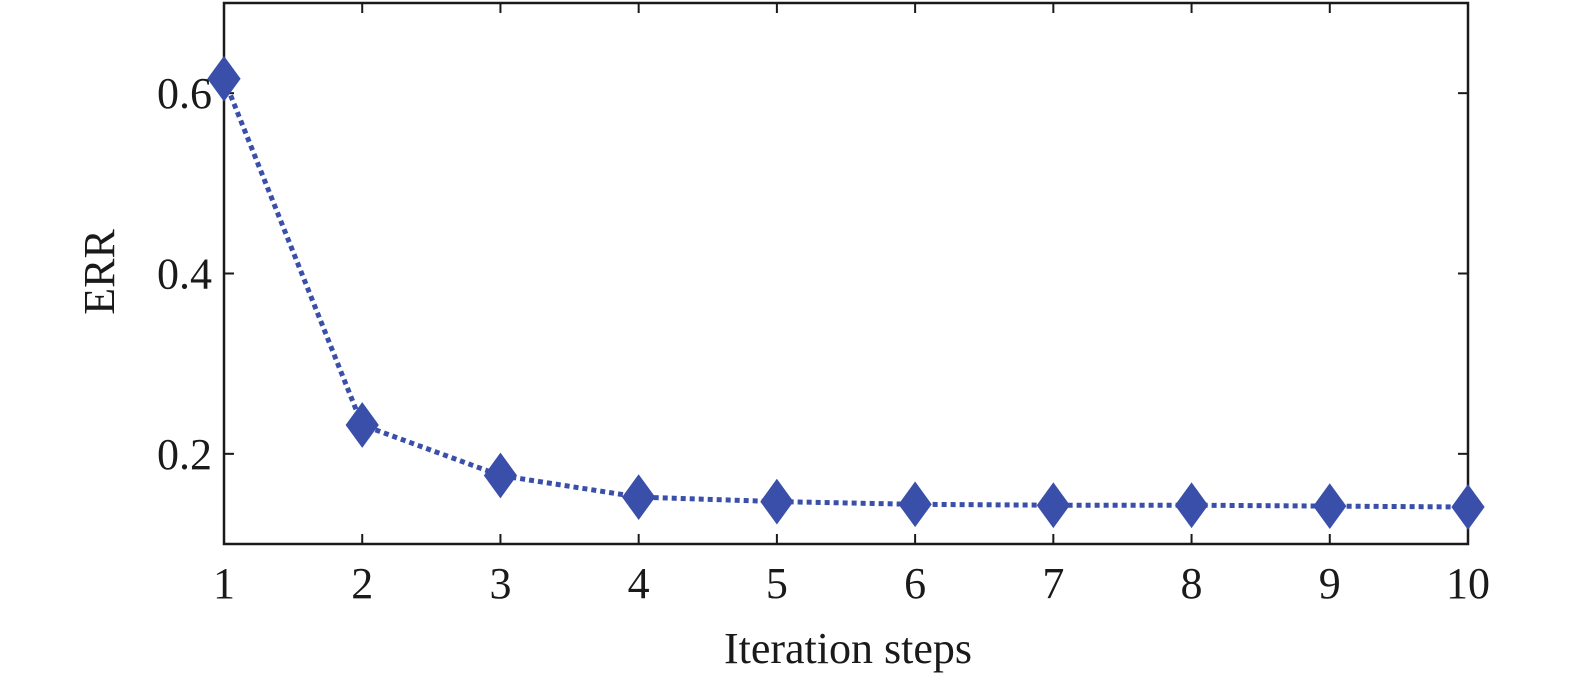  Describe the element at coordinates (500, 583) in the screenshot. I see `x-tick-label: 3` at that location.